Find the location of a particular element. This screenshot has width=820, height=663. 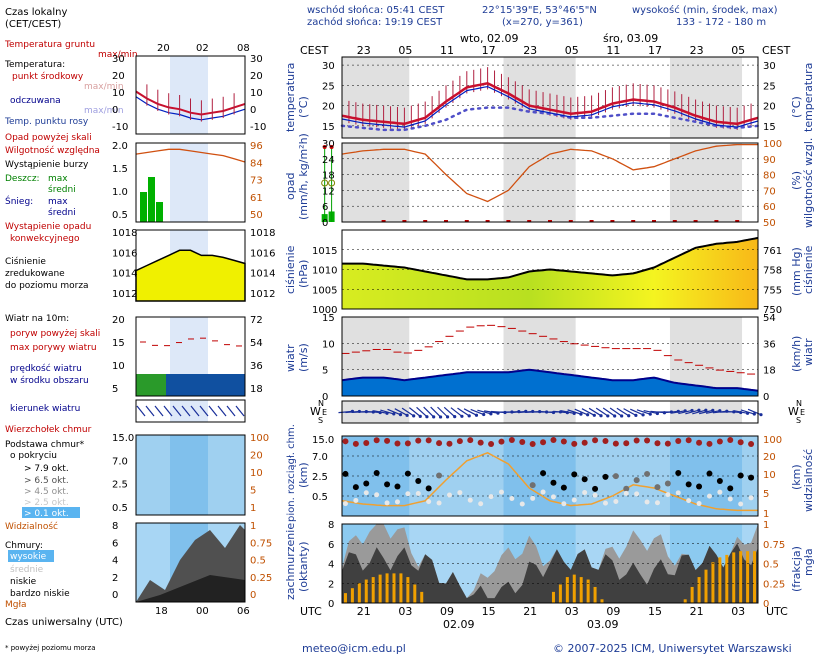

mini-wind-area-green is located at coordinates (151, 385).